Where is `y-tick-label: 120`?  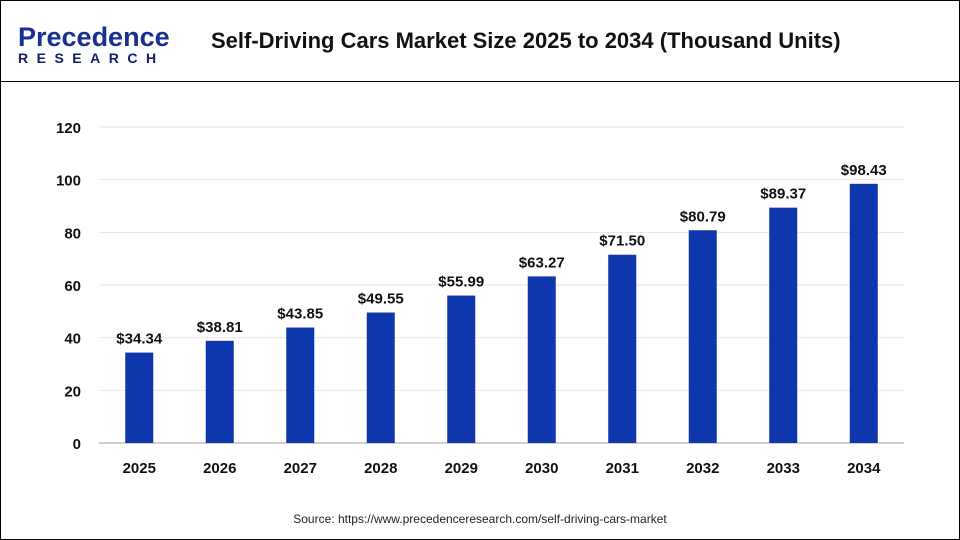
y-tick-label: 120 is located at coordinates (68, 128).